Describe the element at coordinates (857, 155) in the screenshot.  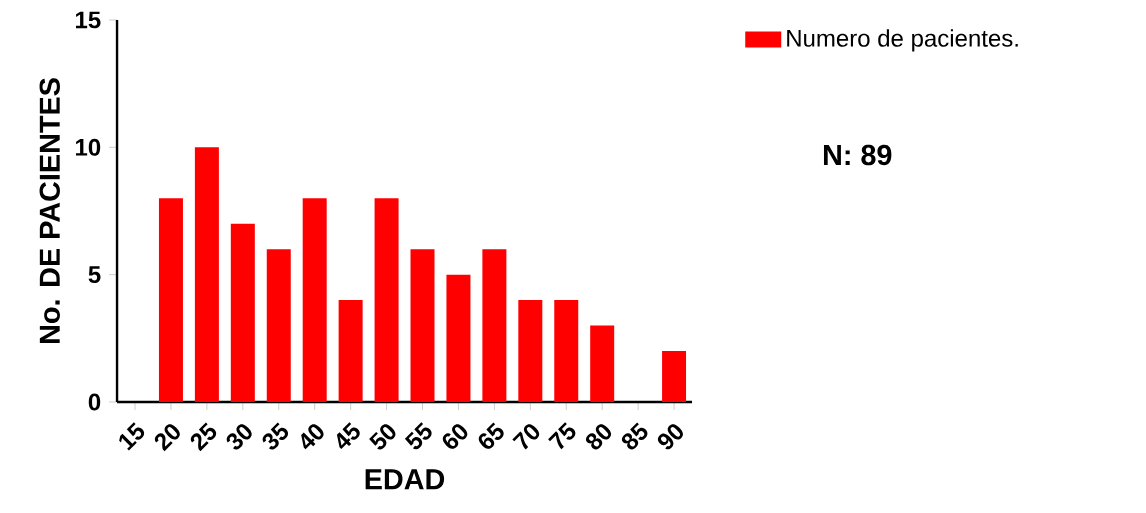
I see `text: N: 89` at that location.